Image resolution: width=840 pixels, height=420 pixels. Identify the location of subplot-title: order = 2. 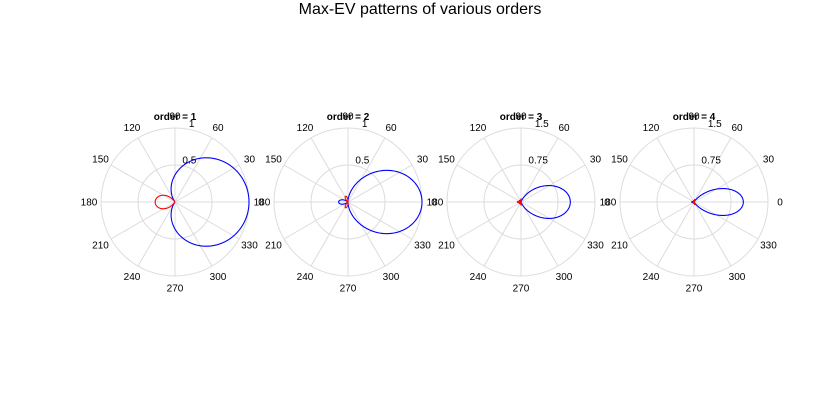
(348, 117).